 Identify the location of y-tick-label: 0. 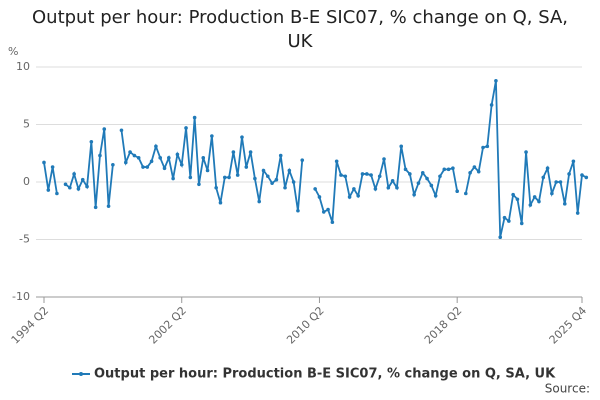
(26, 181).